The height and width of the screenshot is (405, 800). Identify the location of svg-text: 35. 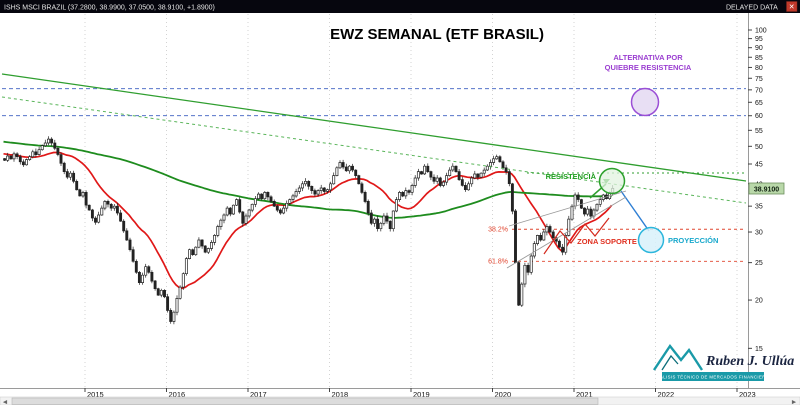
(759, 207).